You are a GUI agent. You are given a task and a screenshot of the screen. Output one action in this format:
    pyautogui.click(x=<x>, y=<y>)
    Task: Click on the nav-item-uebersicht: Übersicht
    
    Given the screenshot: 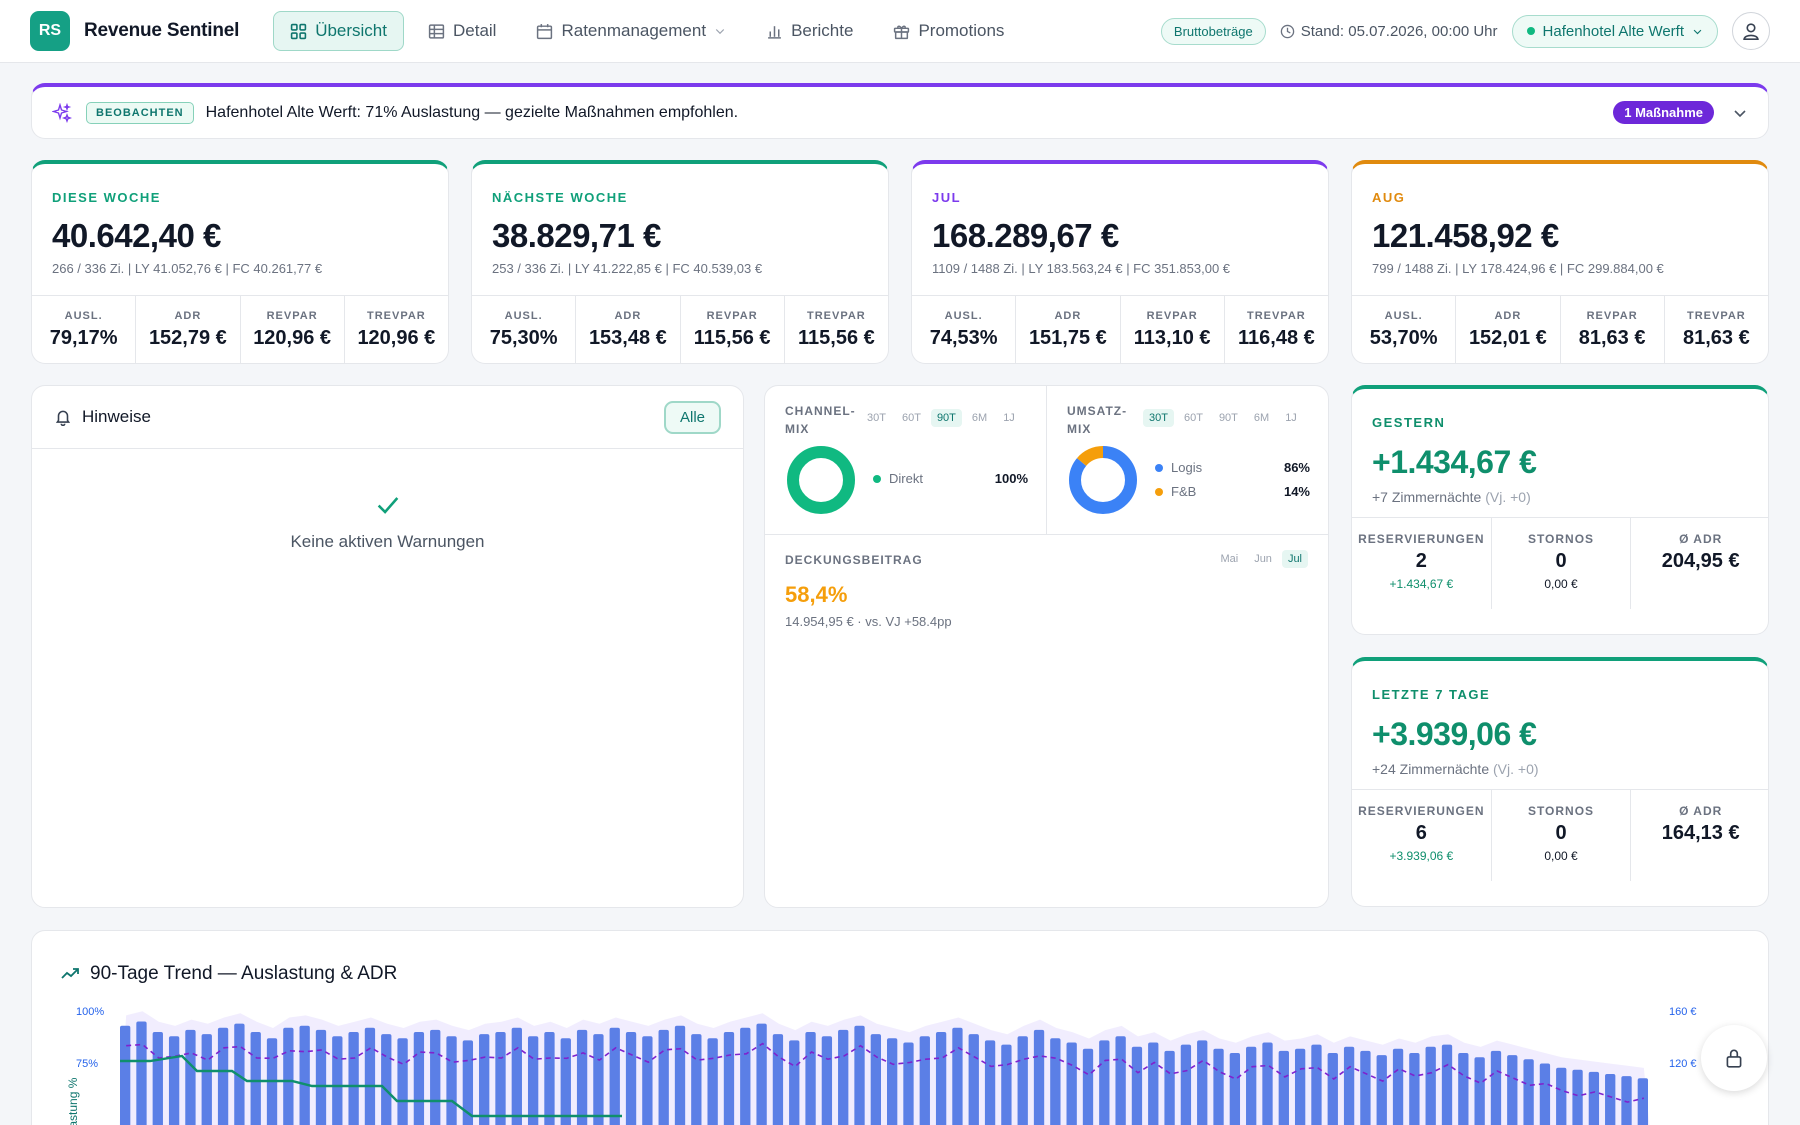 What is the action you would take?
    pyautogui.click(x=338, y=31)
    